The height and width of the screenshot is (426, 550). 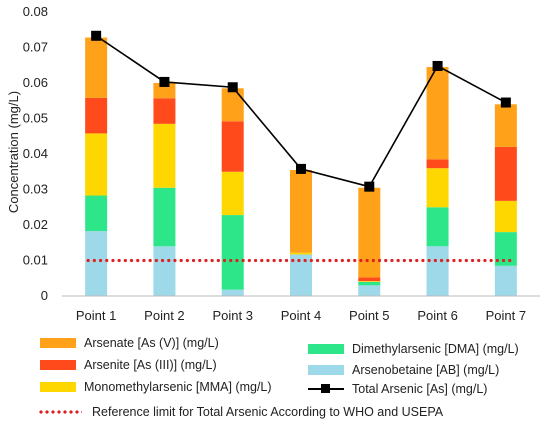 I want to click on x-tick-label: Point 2, so click(x=164, y=315).